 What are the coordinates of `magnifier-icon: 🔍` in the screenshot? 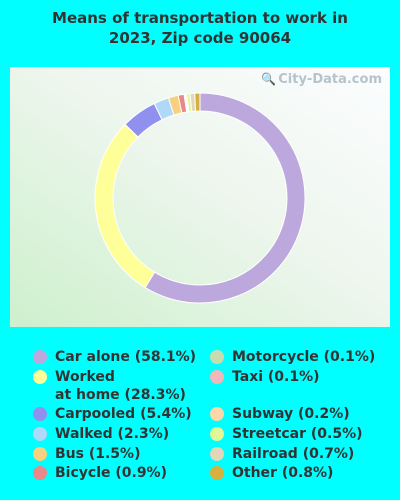 It's located at (269, 79).